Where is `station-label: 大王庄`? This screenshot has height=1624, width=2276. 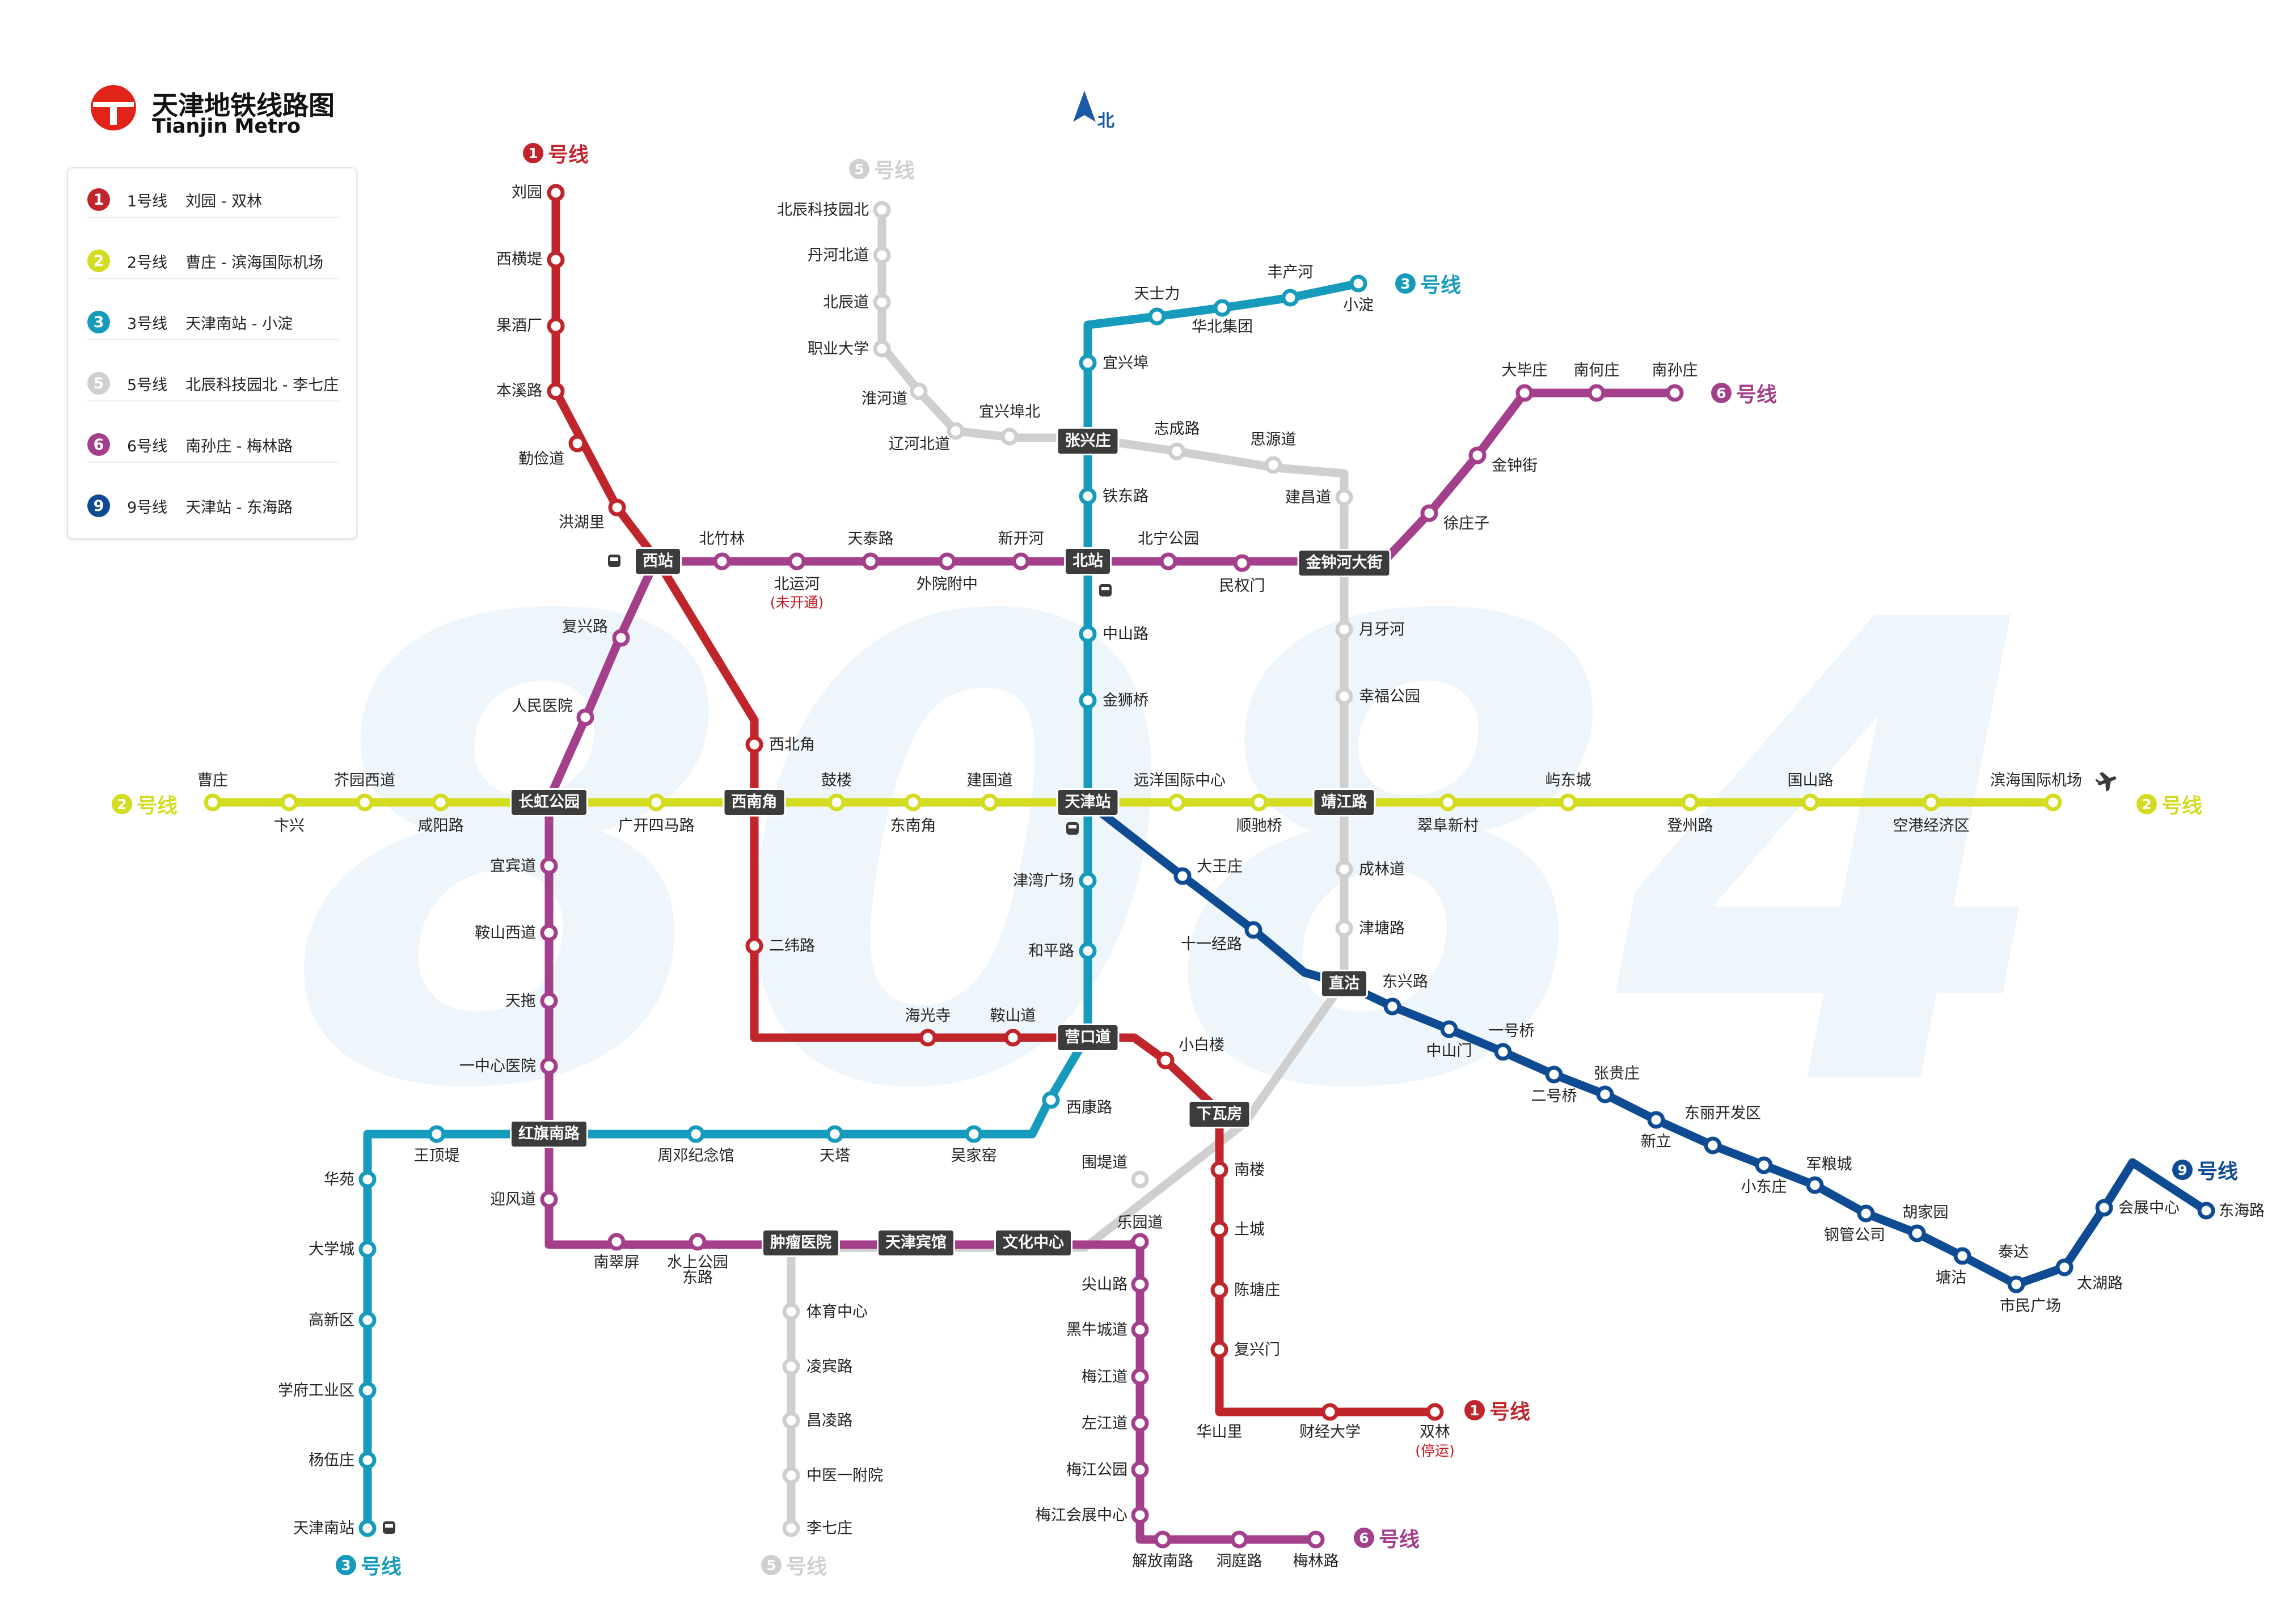
station-label: 大王庄 is located at coordinates (1220, 867).